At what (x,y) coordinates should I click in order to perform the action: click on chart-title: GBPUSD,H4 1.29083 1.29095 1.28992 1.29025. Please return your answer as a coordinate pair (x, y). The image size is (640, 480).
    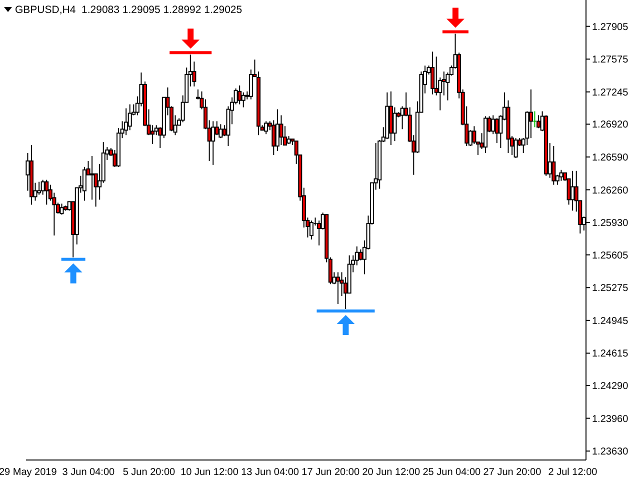
    Looking at the image, I should click on (128, 10).